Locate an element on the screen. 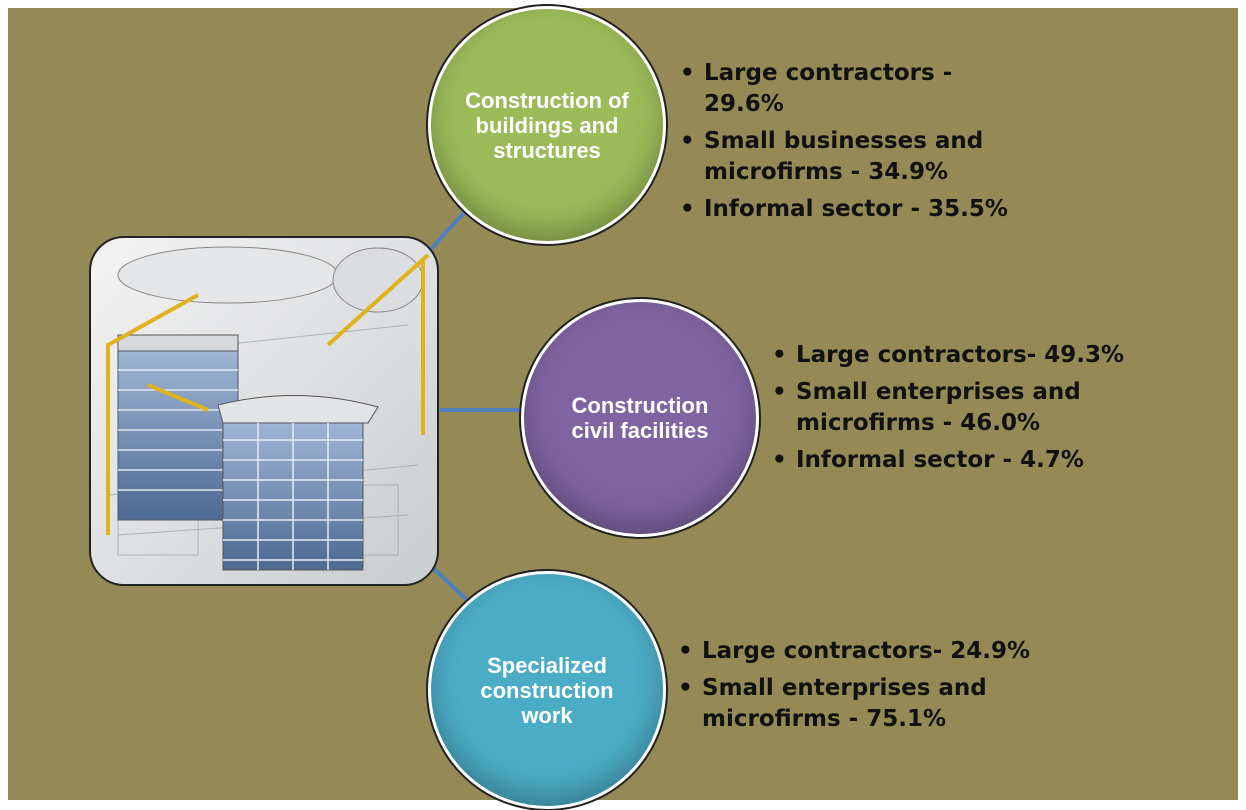 The image size is (1246, 810). node-circle: Construction civil facilities is located at coordinates (640, 418).